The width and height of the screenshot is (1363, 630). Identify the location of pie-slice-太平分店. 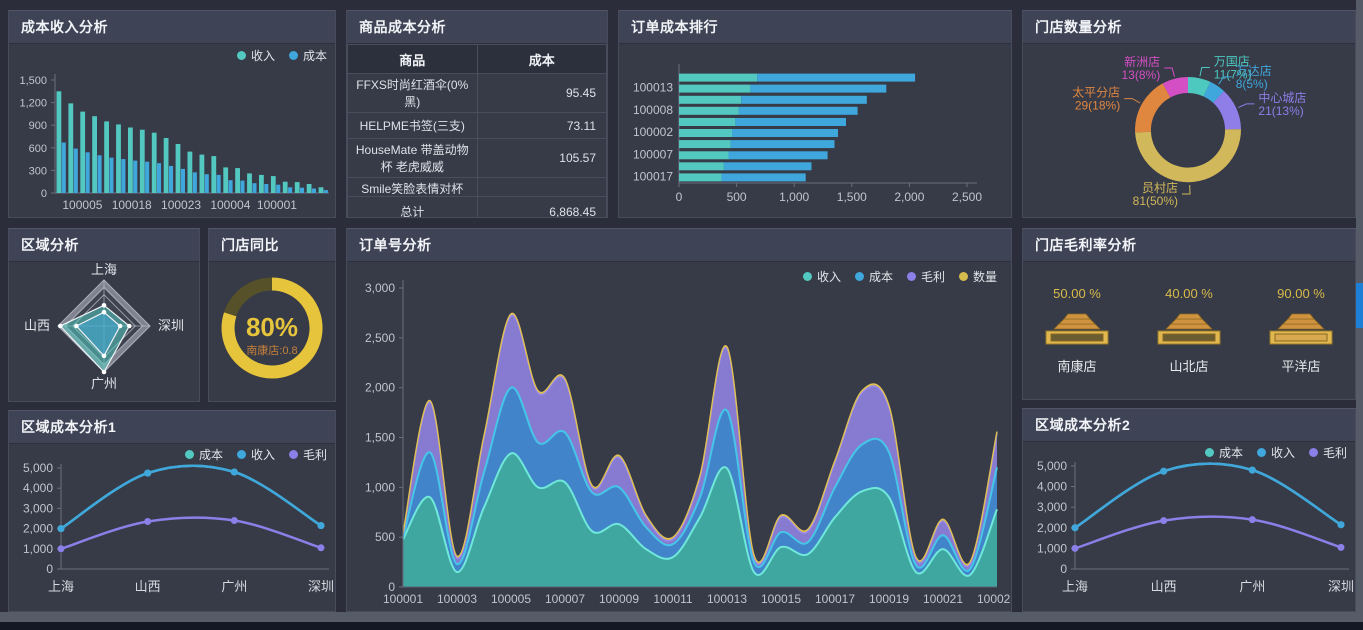
(1153, 108).